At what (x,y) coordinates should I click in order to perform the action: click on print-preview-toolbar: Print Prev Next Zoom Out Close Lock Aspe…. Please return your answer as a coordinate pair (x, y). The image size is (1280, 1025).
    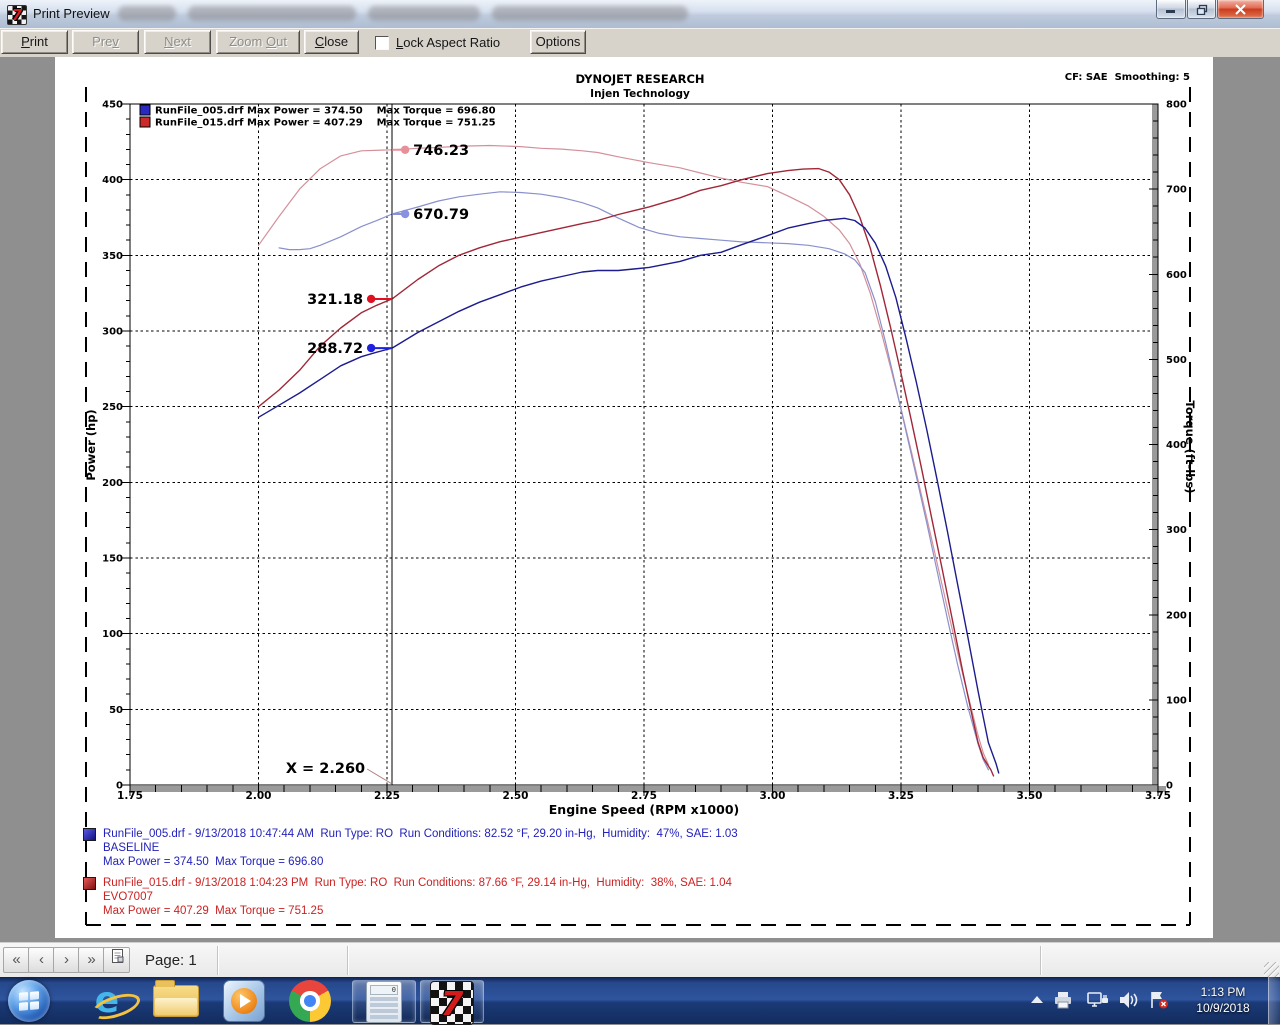
    Looking at the image, I should click on (640, 43).